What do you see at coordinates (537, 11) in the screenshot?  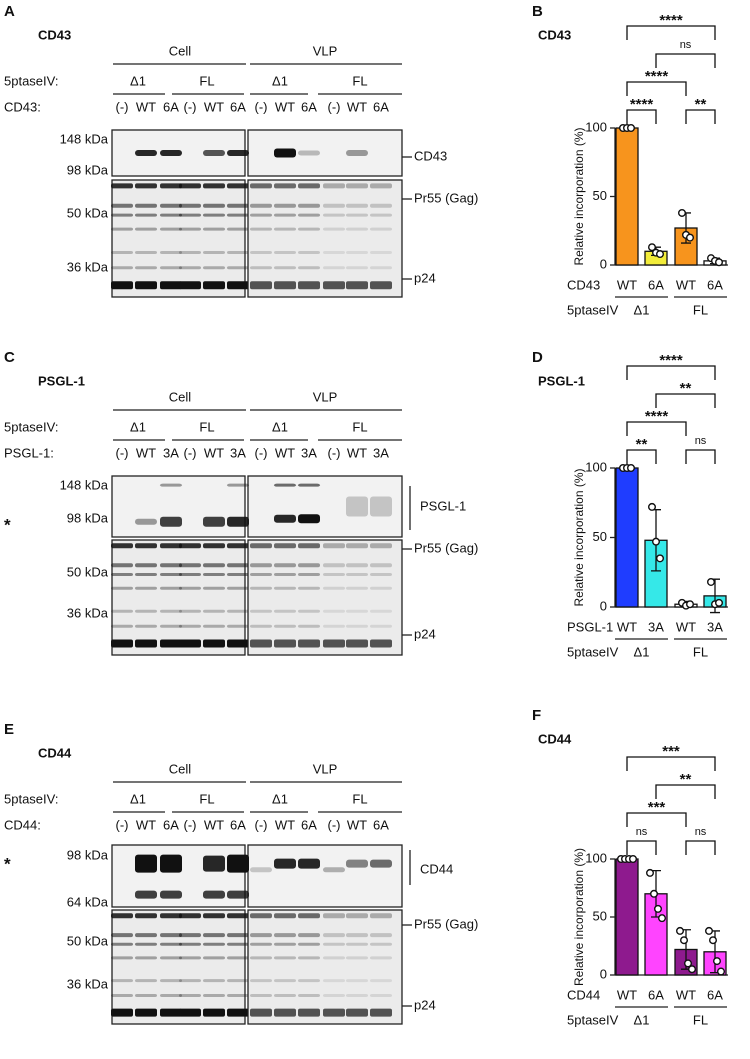 I see `panel-letter: B` at bounding box center [537, 11].